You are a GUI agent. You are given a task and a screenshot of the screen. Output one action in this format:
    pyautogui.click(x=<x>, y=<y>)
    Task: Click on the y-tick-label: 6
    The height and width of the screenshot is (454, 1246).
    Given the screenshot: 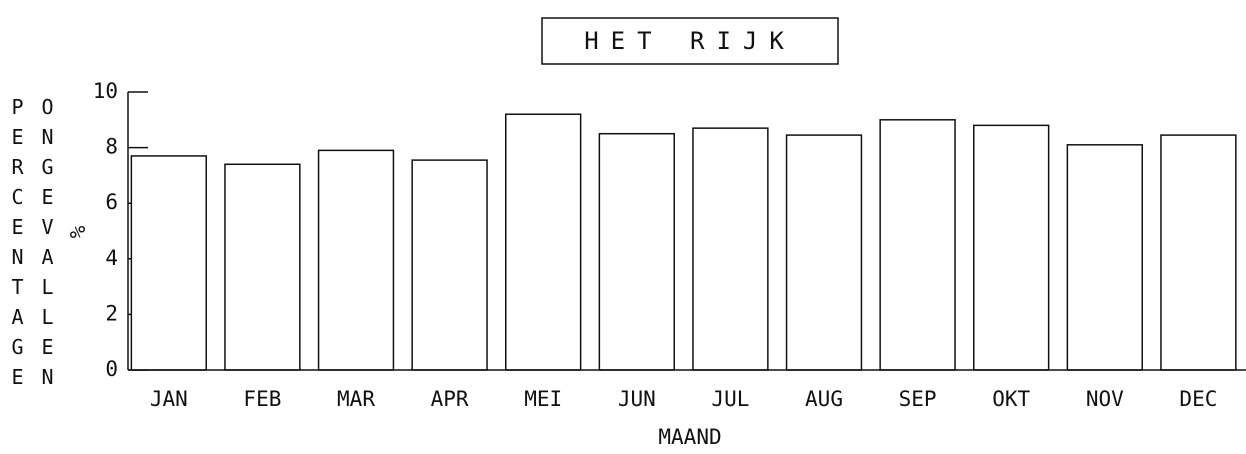 What is the action you would take?
    pyautogui.click(x=111, y=202)
    